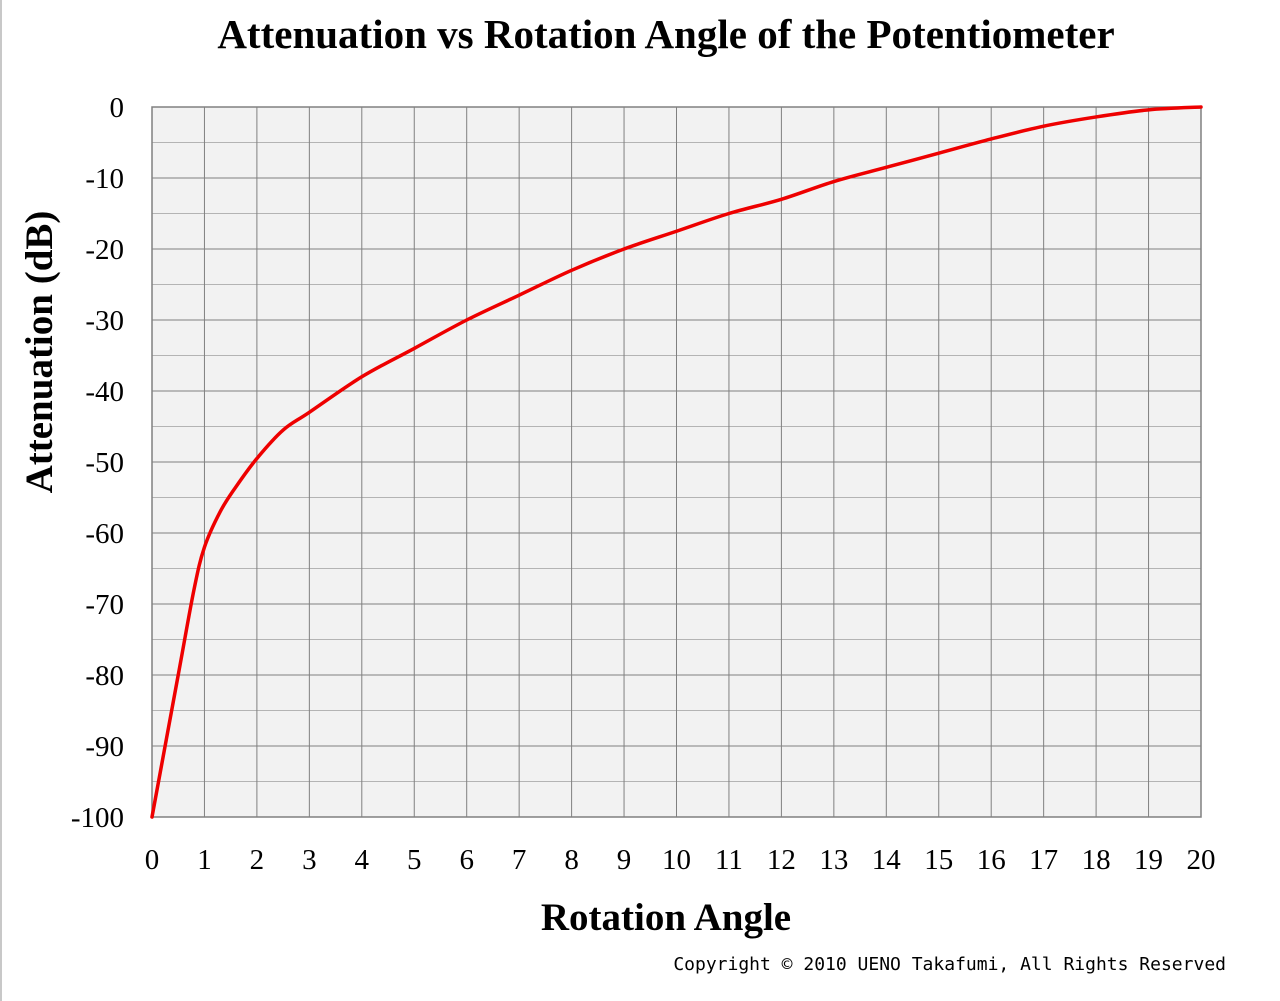  What do you see at coordinates (104, 747) in the screenshot?
I see `y-tick-label: -90` at bounding box center [104, 747].